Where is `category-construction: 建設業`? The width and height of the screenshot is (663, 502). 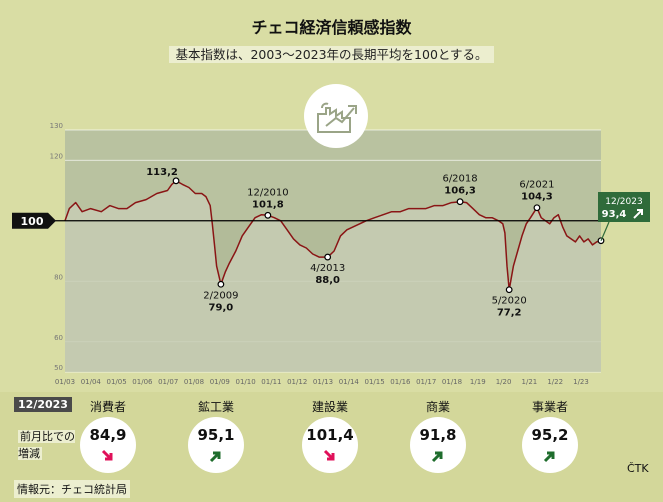
category-construction: 建設業 is located at coordinates (329, 407).